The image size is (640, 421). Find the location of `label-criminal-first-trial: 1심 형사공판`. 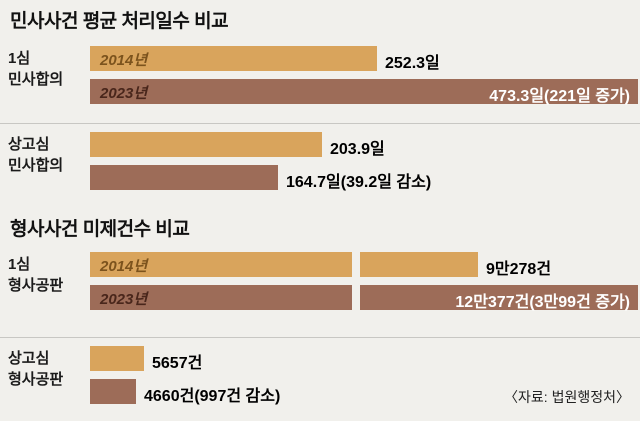

label-criminal-first-trial: 1심 형사공판 is located at coordinates (35, 275).